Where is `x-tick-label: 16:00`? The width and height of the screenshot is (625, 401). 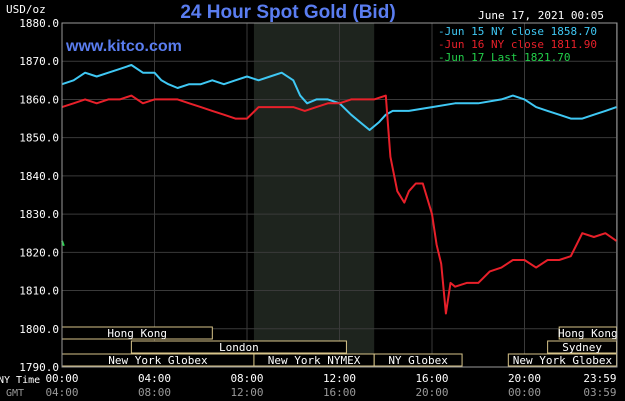 x-tick-label: 16:00 is located at coordinates (431, 378).